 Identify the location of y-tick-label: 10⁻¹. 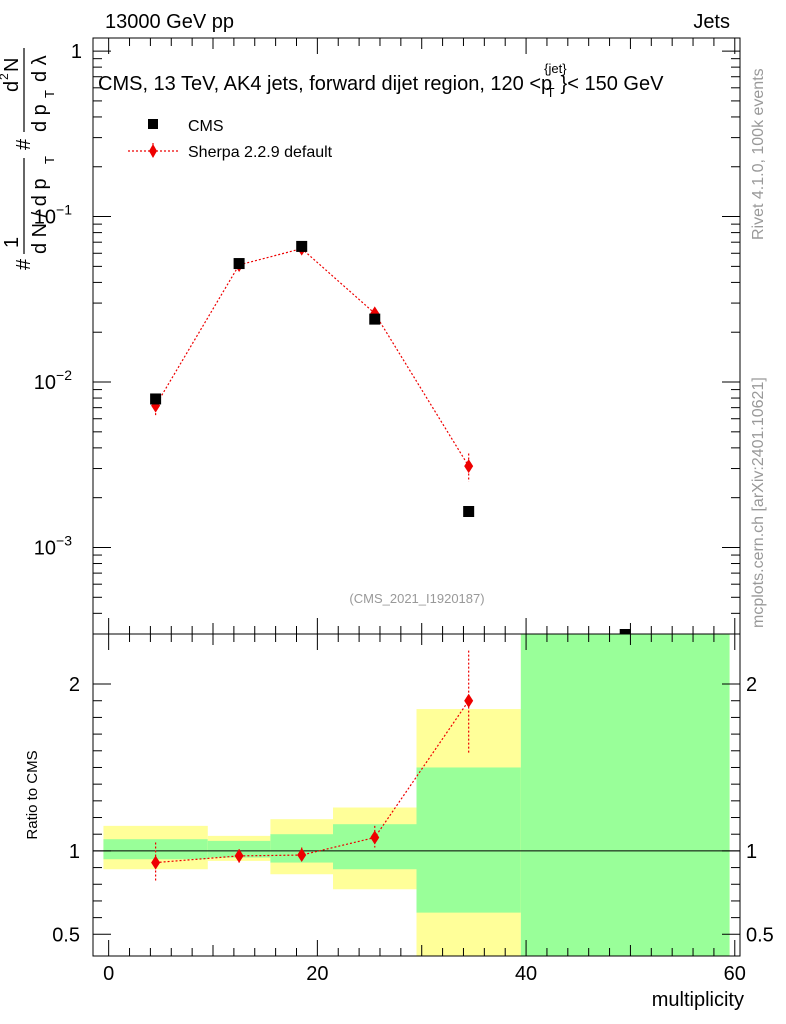
(53, 215).